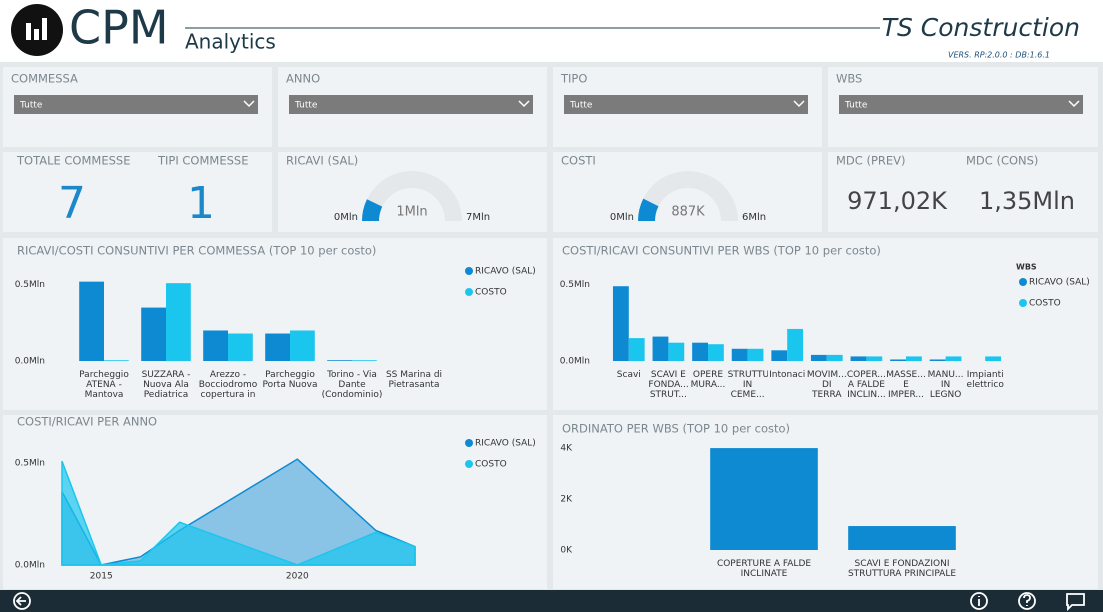 Image resolution: width=1103 pixels, height=612 pixels. What do you see at coordinates (414, 380) in the screenshot?
I see `x-tick-label: SS Marina di Pietrasanta` at bounding box center [414, 380].